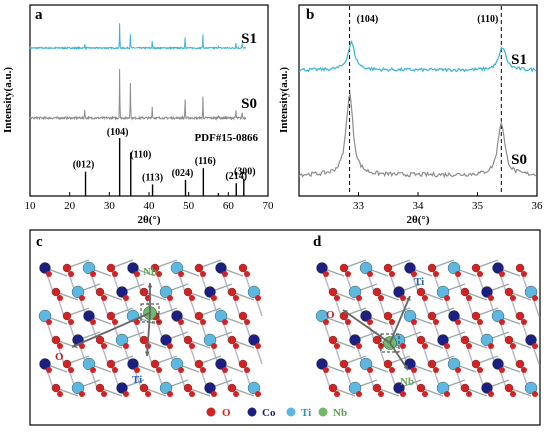  I want to click on panel-d-label: d, so click(317, 242).